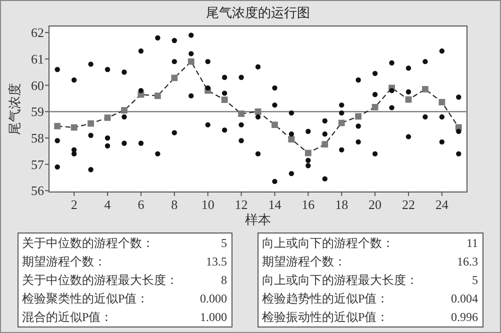 The width and height of the screenshot is (501, 333). What do you see at coordinates (37, 85) in the screenshot?
I see `y-tick-label: 60` at bounding box center [37, 85].